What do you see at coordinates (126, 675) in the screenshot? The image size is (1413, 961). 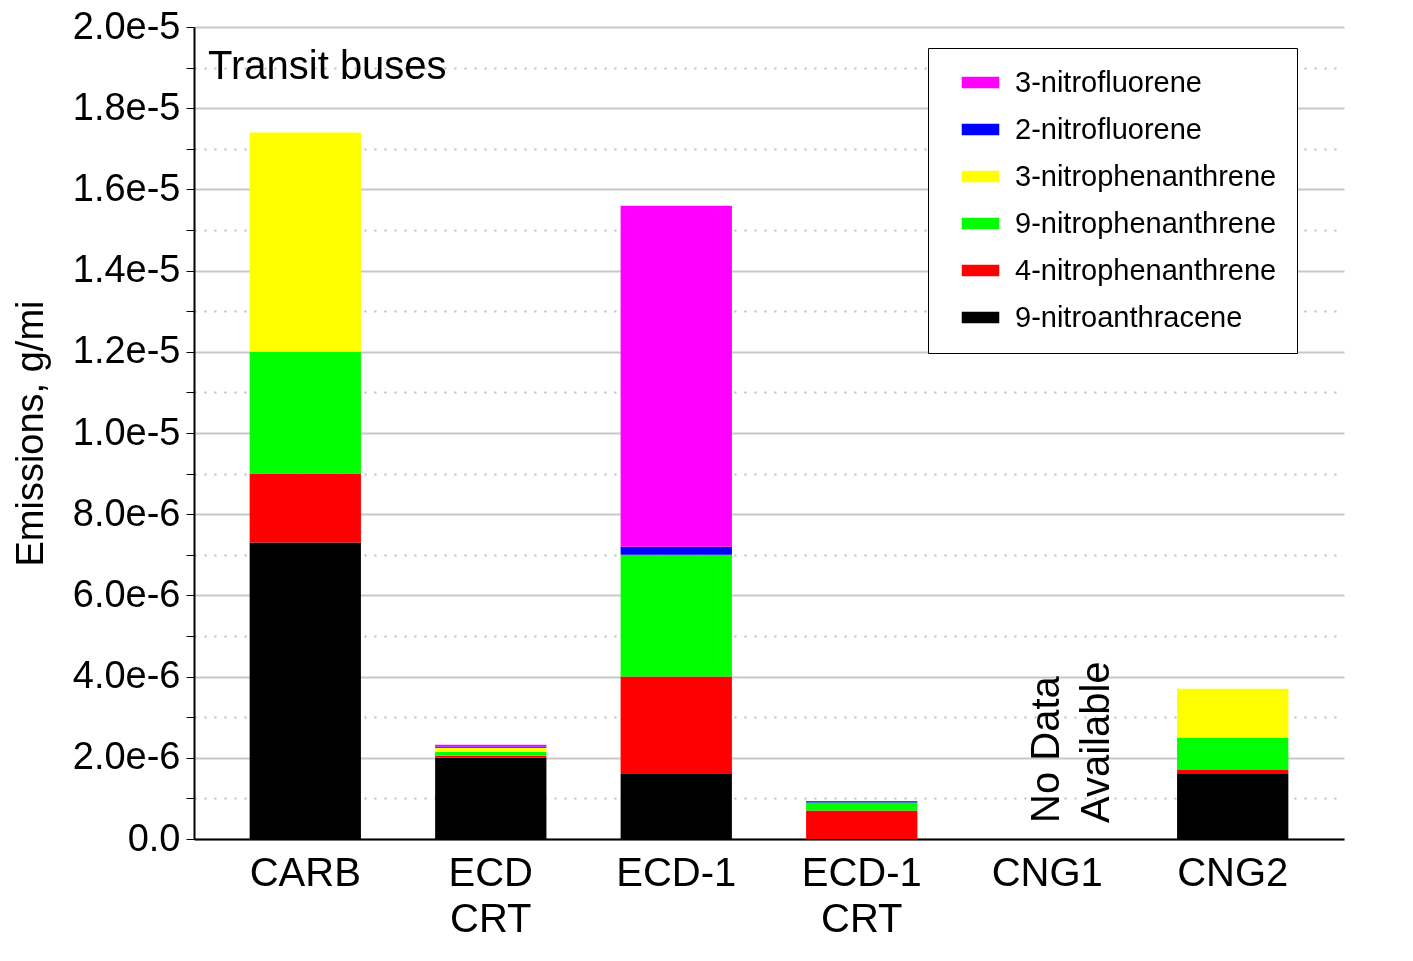 I see `y-tick-label: 4.0e-6` at bounding box center [126, 675].